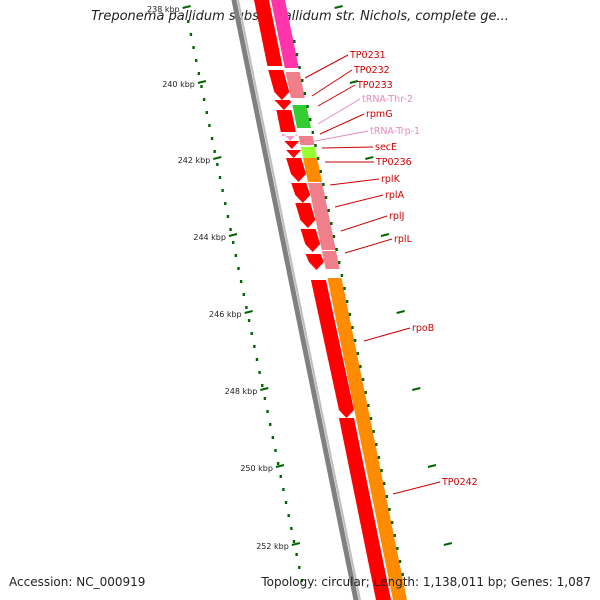  What do you see at coordinates (386, 147) in the screenshot?
I see `gene-label: secE` at bounding box center [386, 147].